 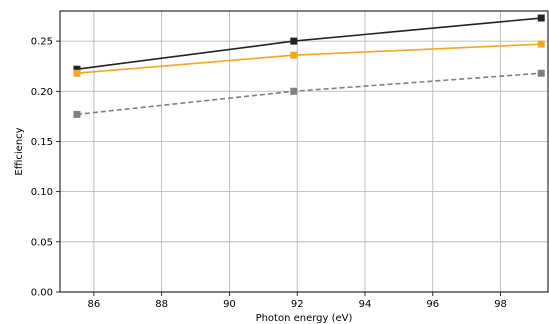 I want to click on x-tick-label: 86, so click(x=94, y=304).